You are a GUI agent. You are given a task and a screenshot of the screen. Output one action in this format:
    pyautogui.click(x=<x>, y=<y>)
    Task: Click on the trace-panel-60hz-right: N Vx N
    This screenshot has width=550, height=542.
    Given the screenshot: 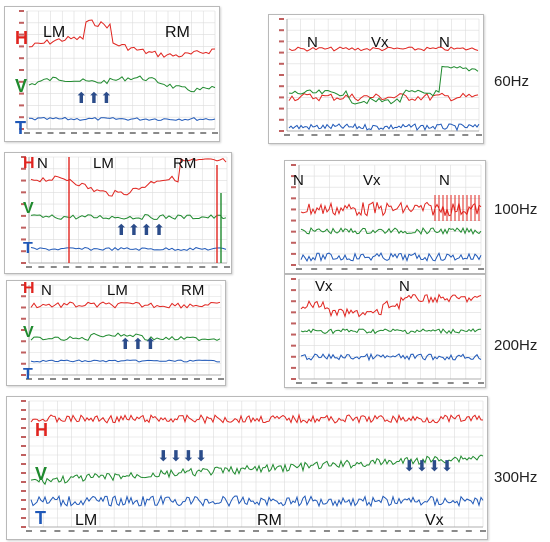 What is the action you would take?
    pyautogui.click(x=376, y=79)
    